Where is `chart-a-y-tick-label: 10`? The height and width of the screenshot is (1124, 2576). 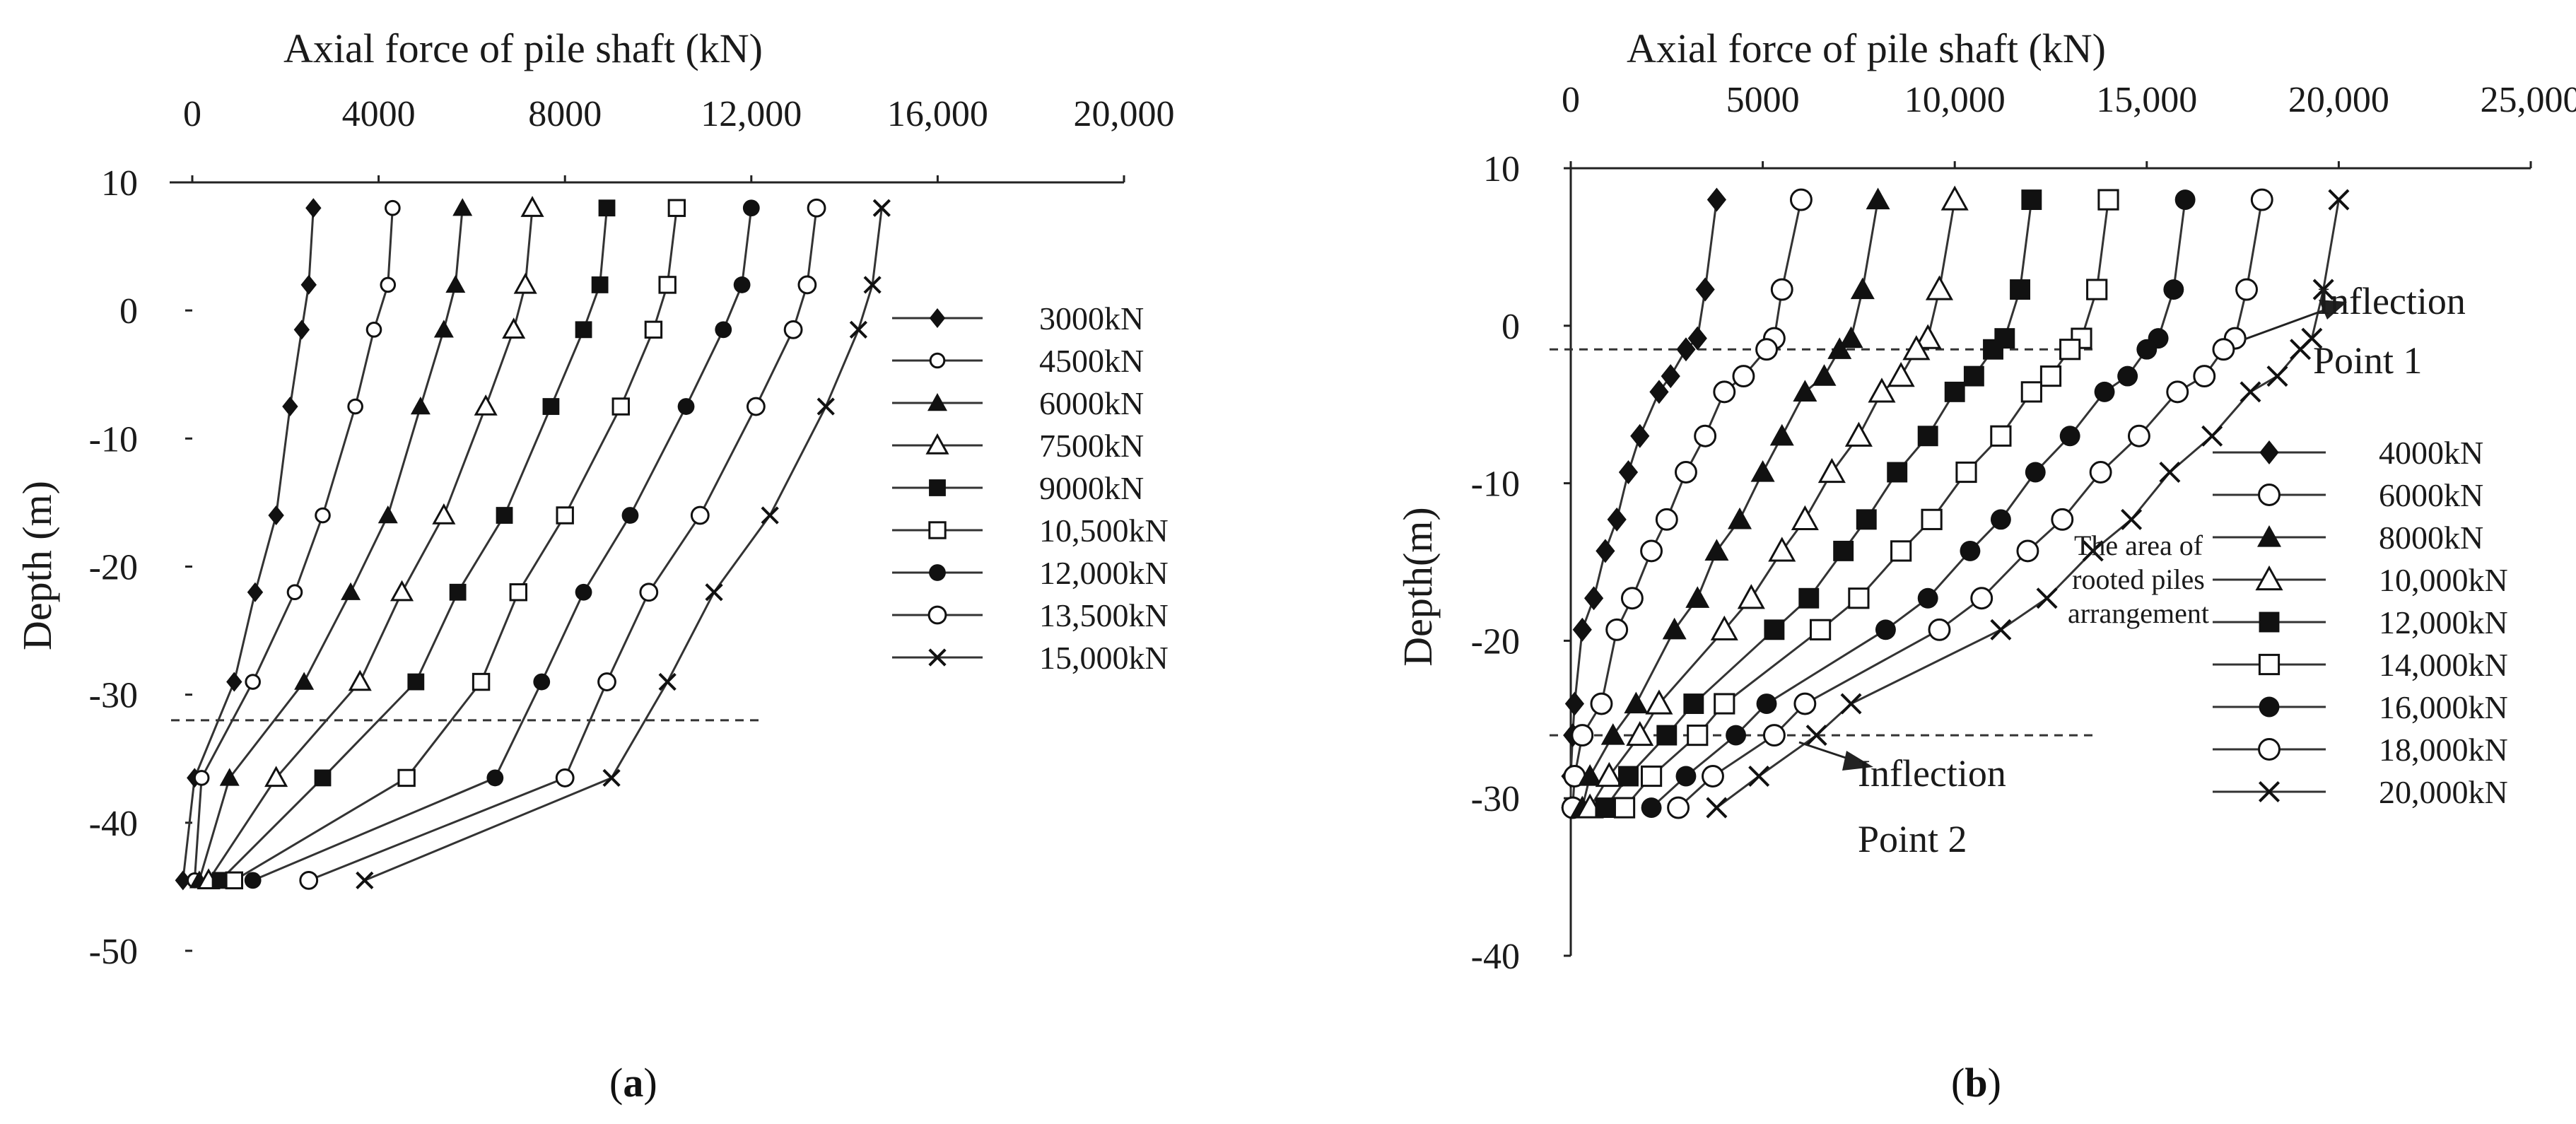 chart-a-y-tick-label: 10 is located at coordinates (119, 183).